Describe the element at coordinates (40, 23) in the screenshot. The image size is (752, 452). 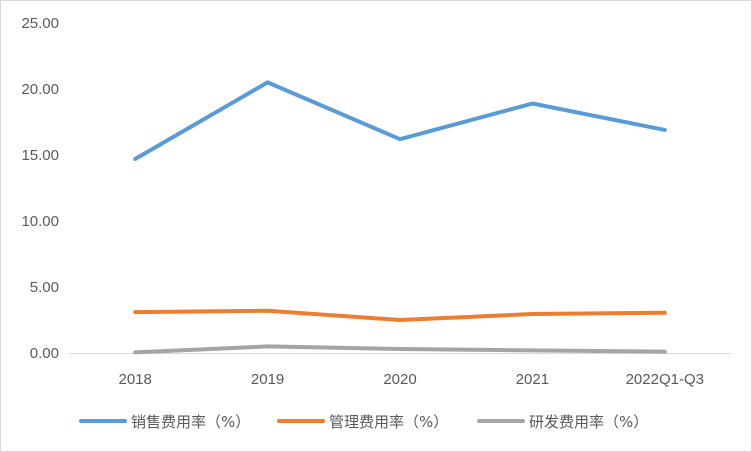
I see `y-tick-label: 25.00` at that location.